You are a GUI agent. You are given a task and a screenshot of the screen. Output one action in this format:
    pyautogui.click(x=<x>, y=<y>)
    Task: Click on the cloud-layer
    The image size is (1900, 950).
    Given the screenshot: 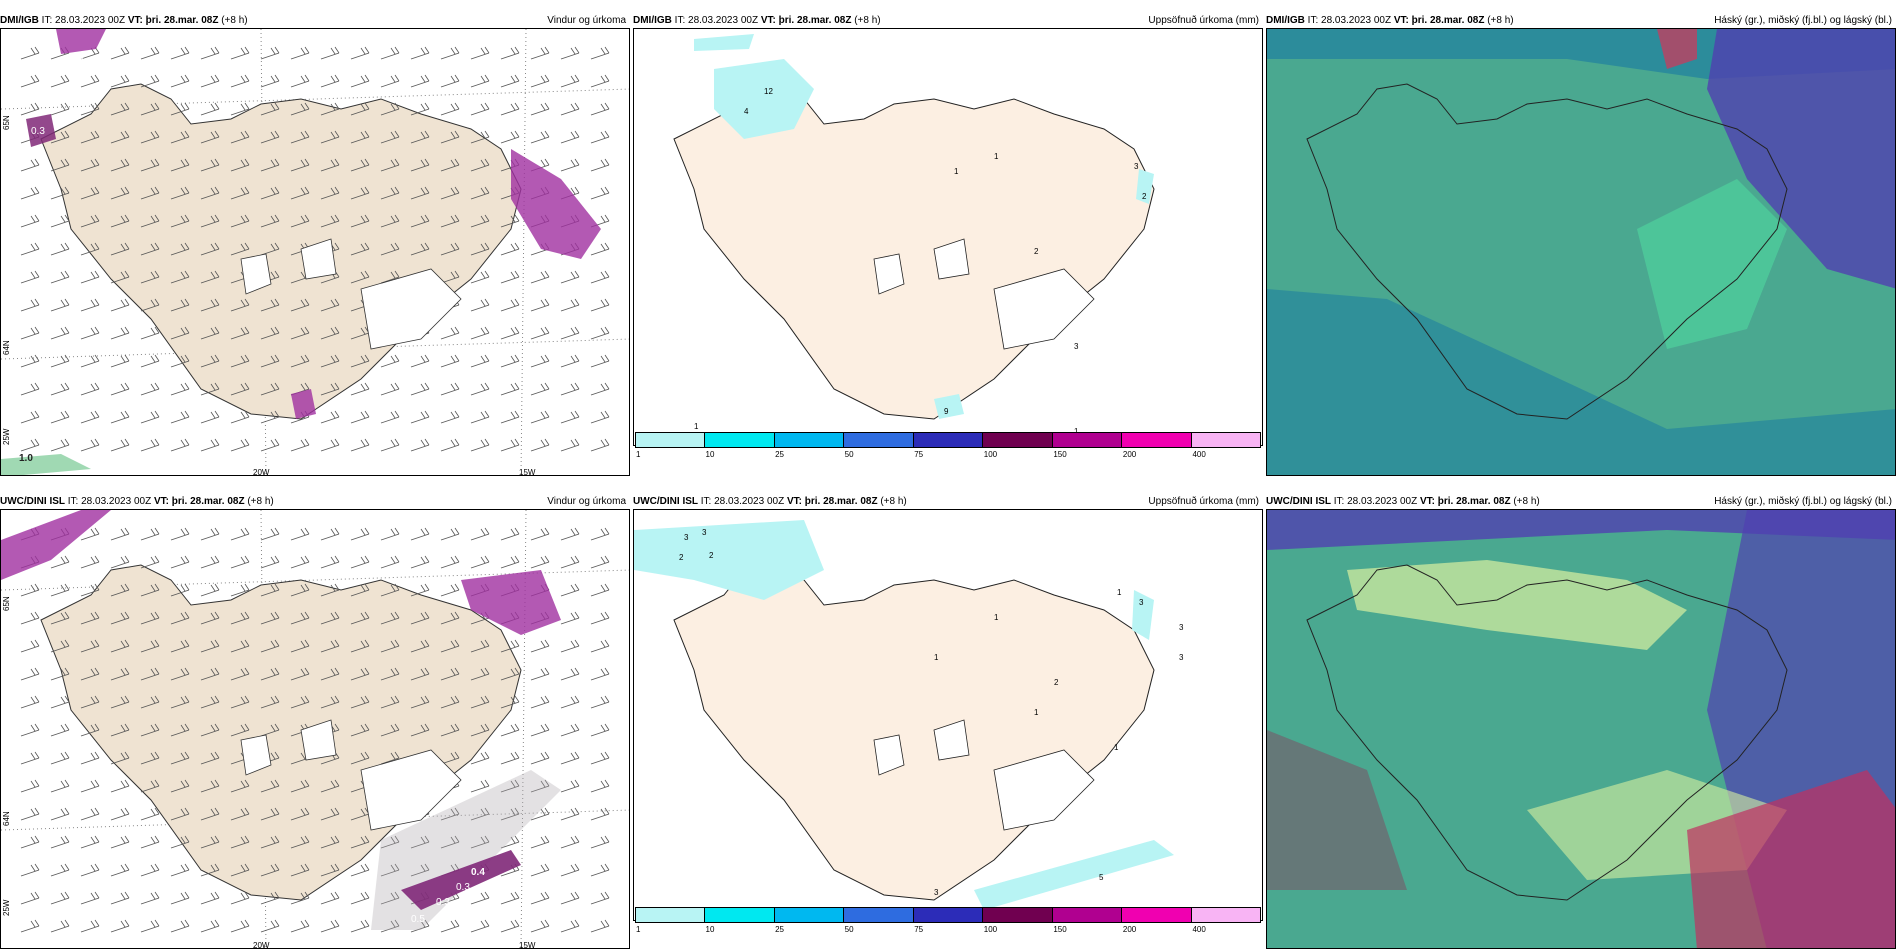 What is the action you would take?
    pyautogui.click(x=1581, y=382)
    